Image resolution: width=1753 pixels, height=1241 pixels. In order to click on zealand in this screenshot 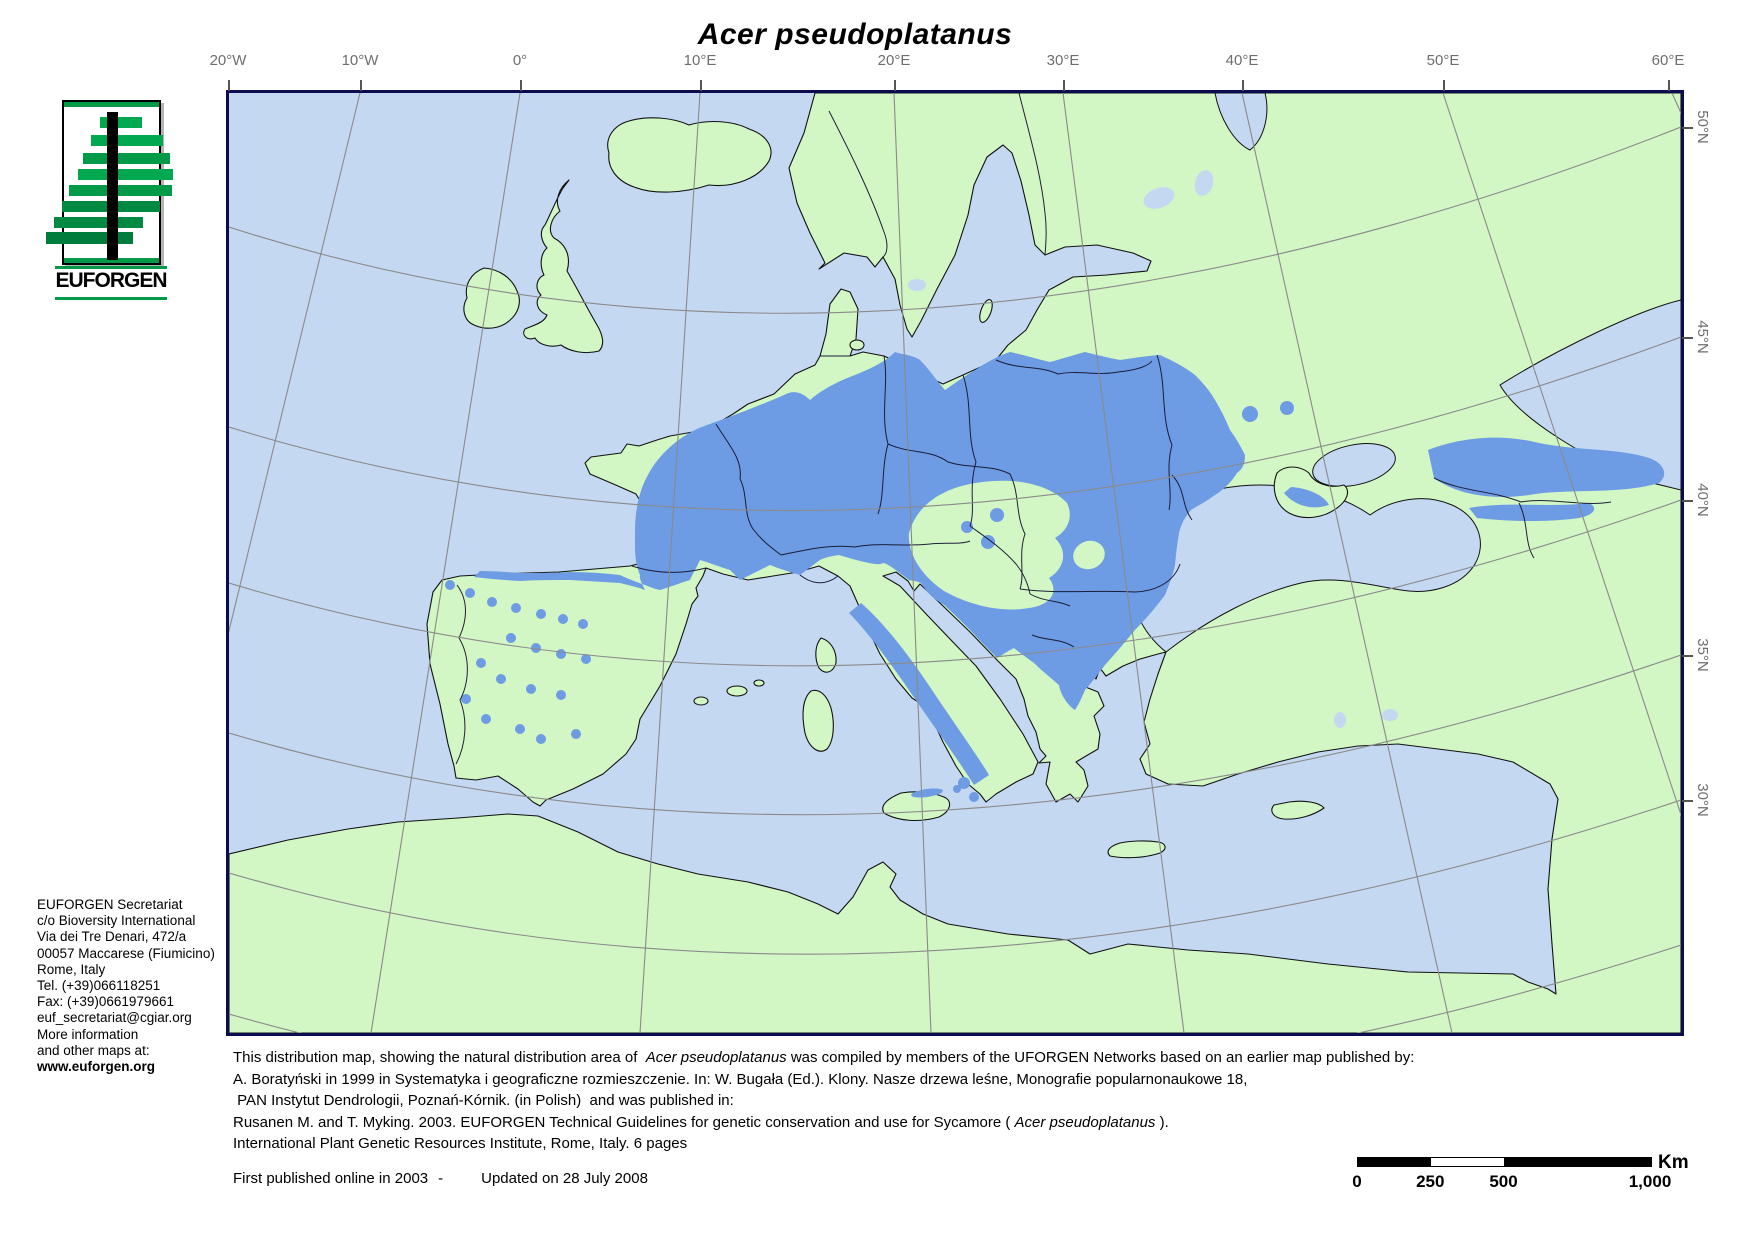, I will do `click(857, 345)`.